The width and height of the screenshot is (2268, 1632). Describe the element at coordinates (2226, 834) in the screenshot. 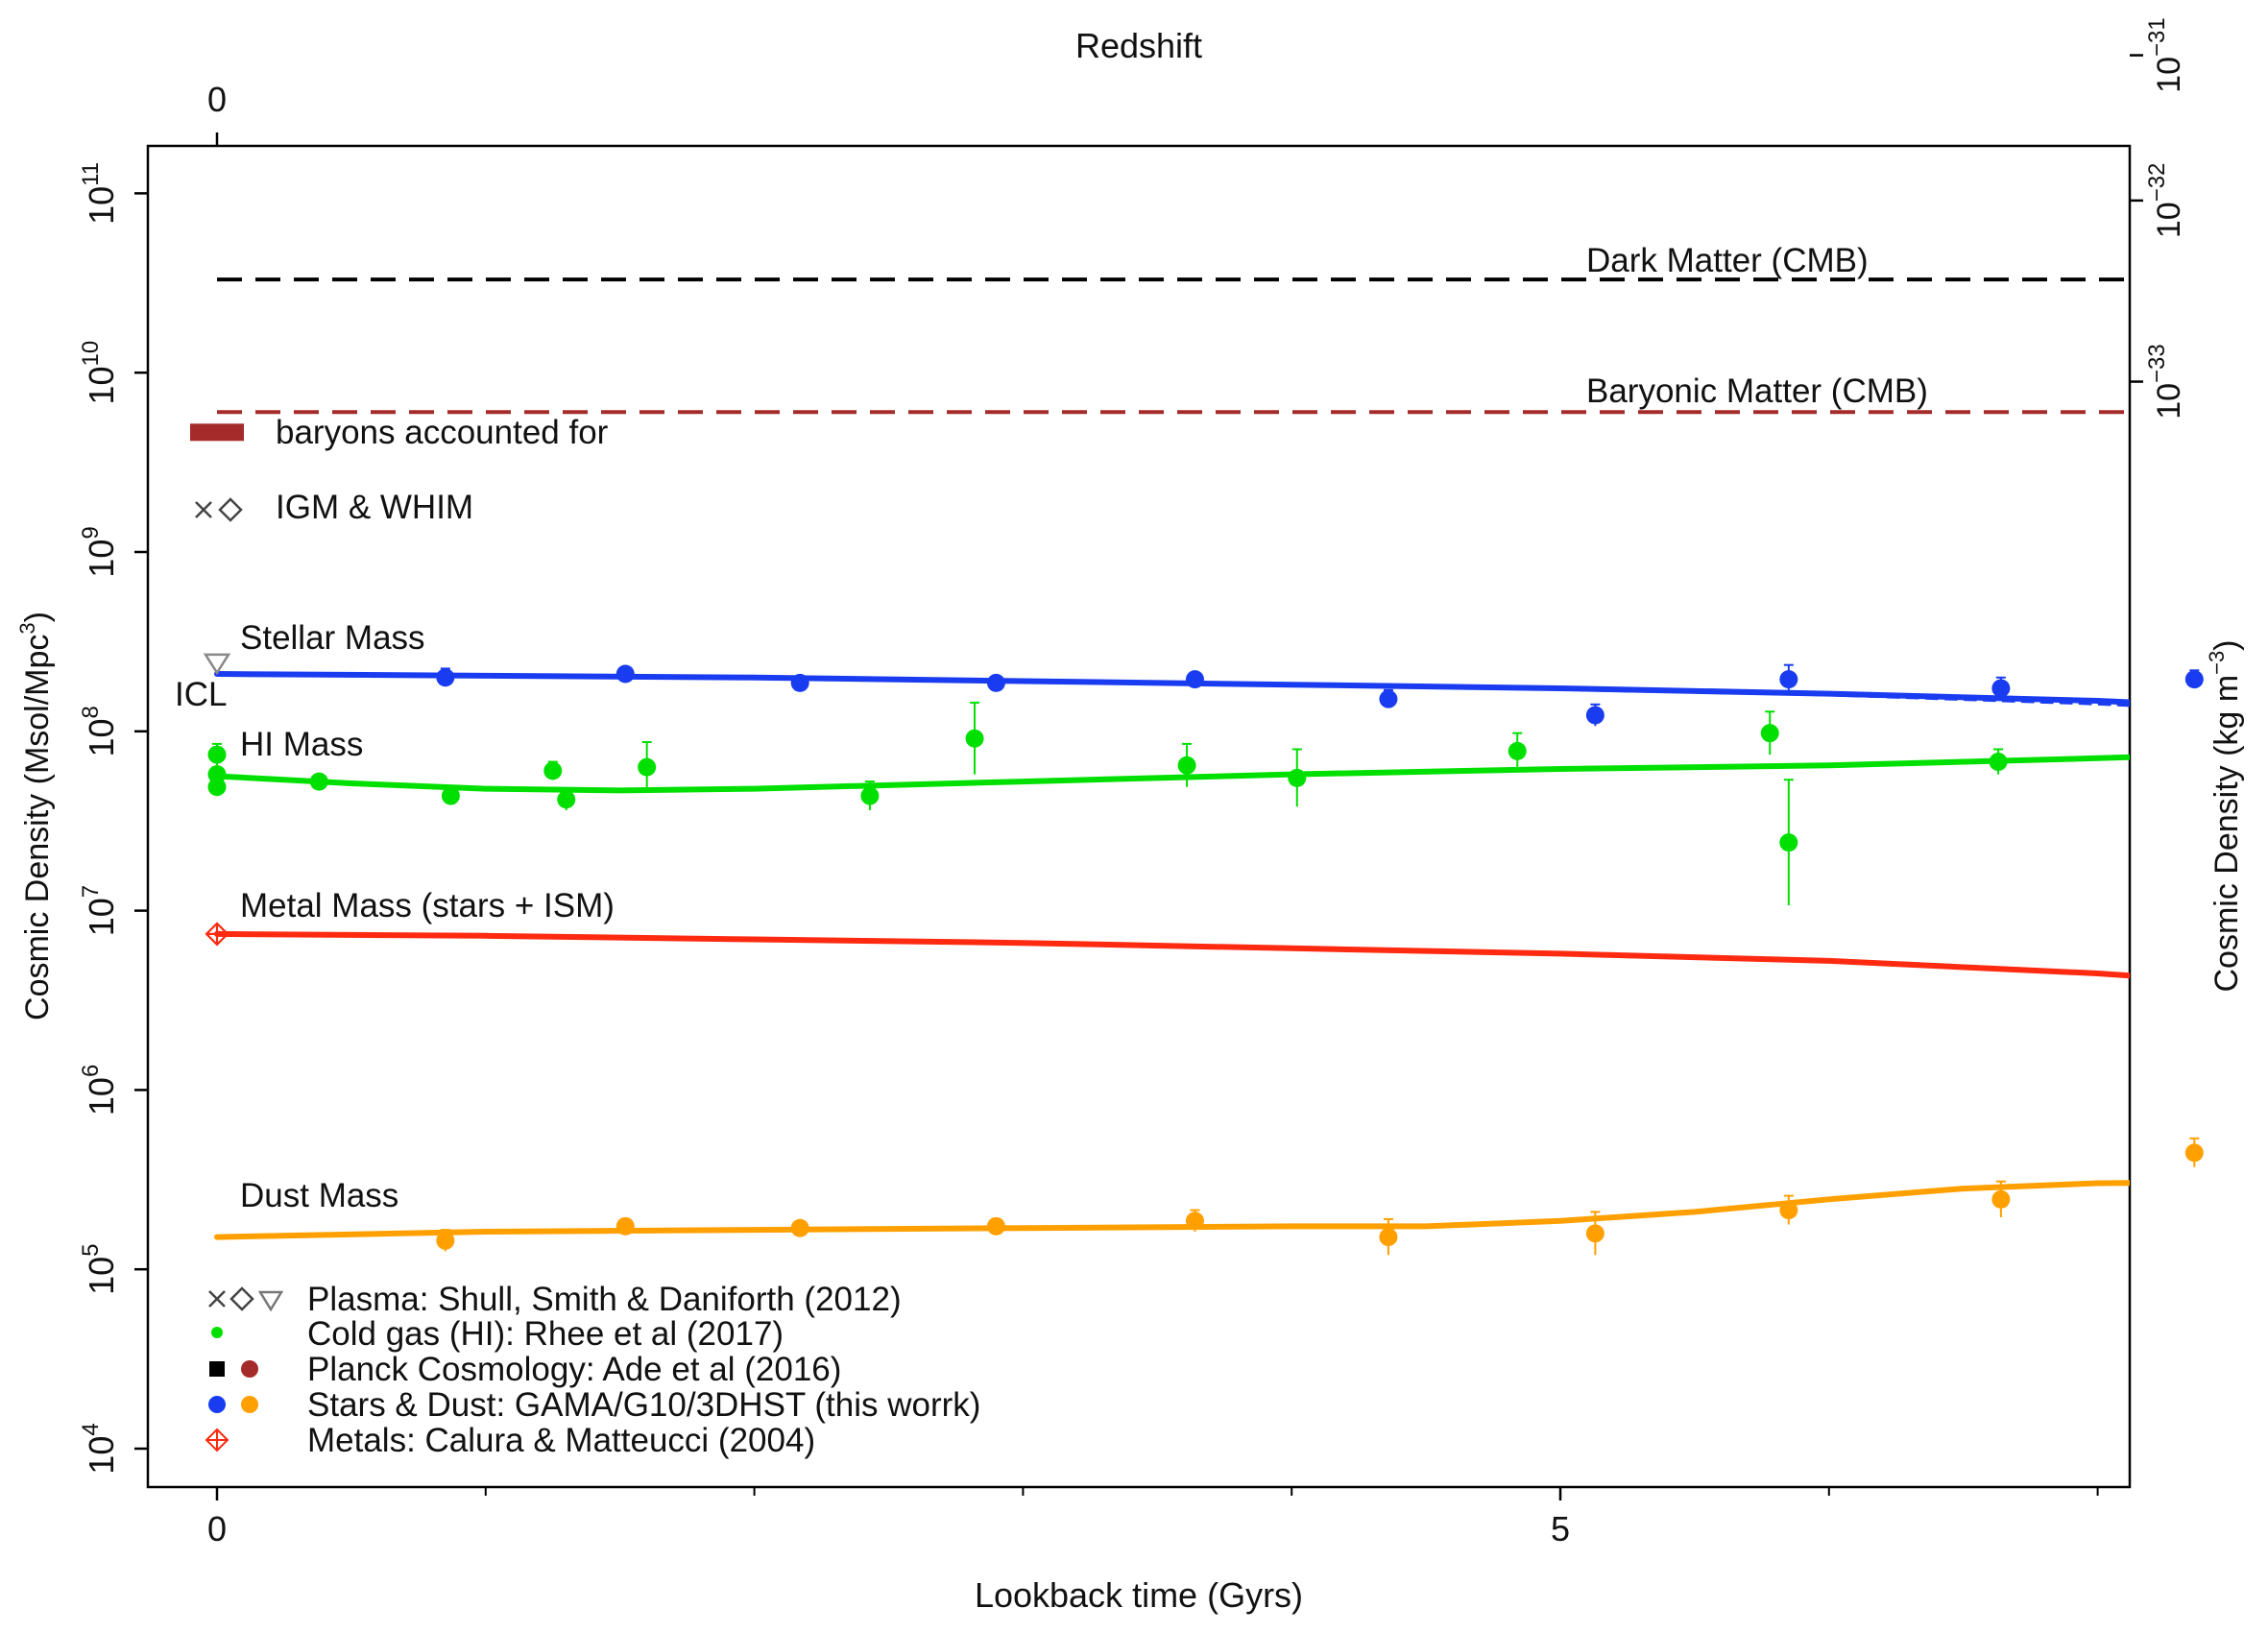

I see `right-axis-title-main: Cosmic Density (kg m` at that location.